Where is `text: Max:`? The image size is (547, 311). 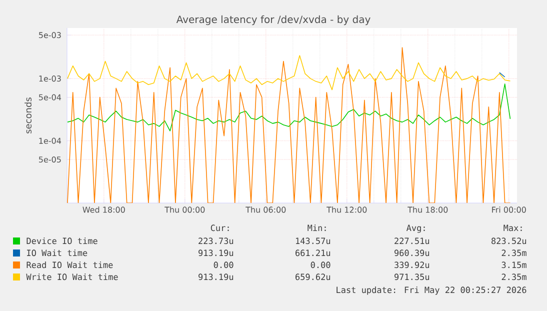 text: Max: is located at coordinates (513, 228).